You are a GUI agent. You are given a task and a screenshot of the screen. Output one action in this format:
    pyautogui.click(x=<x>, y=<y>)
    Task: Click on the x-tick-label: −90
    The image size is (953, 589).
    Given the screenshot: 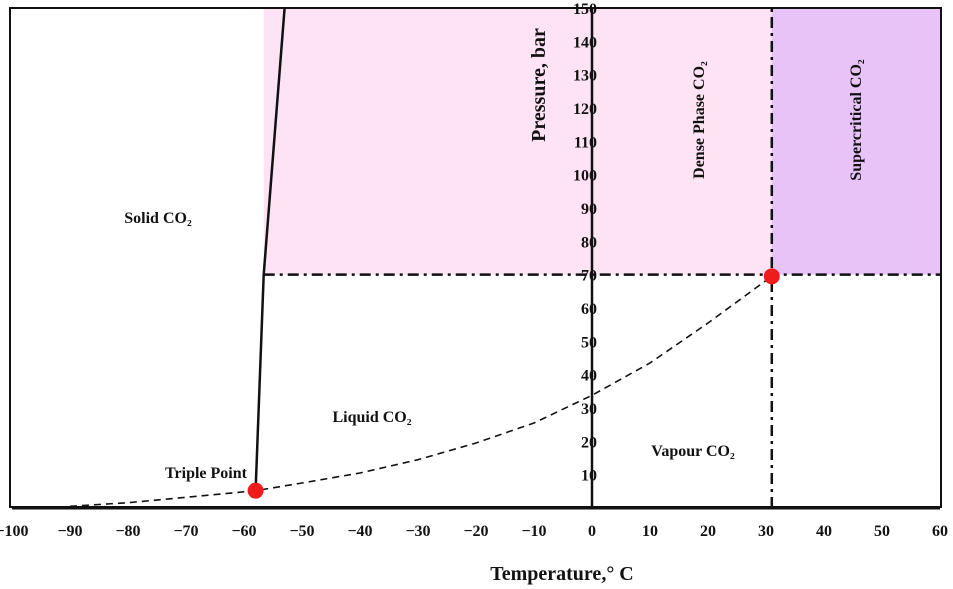 What is the action you would take?
    pyautogui.click(x=69, y=531)
    